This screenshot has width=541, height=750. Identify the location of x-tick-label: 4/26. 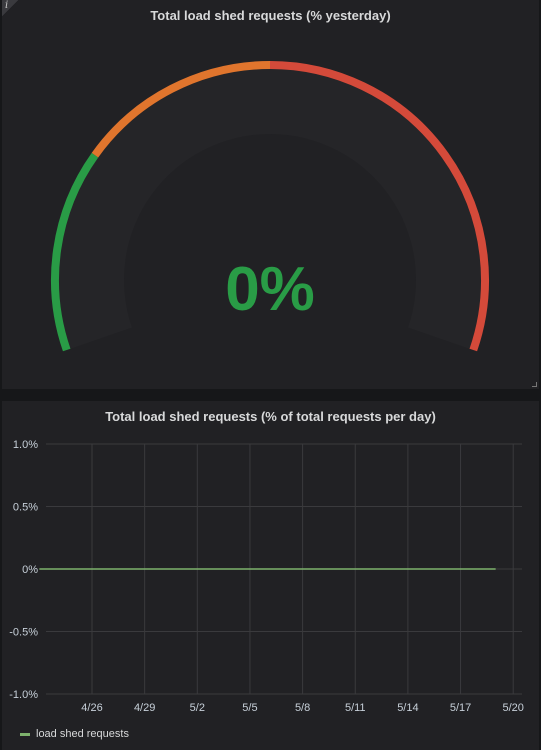
(91, 708).